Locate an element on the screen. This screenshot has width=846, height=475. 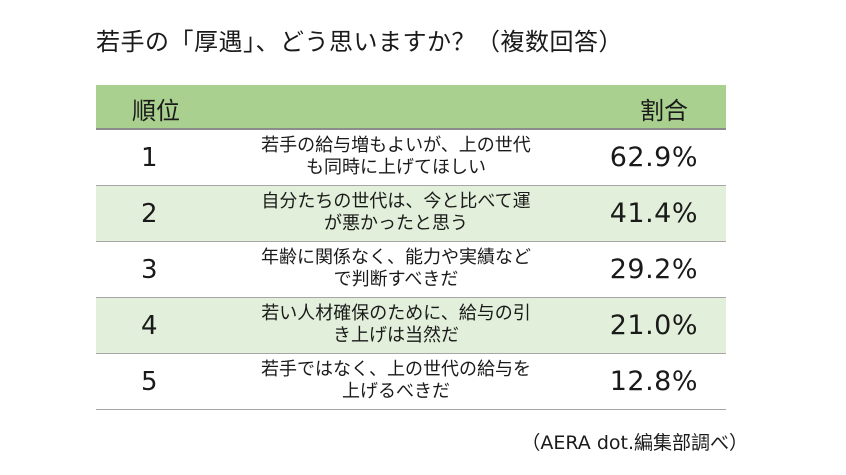
rank-cell: 1 is located at coordinates (149, 158).